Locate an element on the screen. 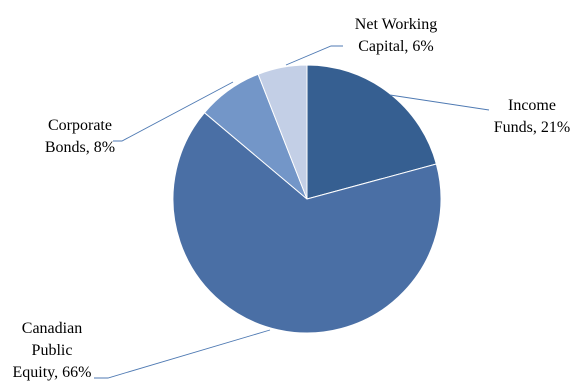  slice-label-line: Public is located at coordinates (52, 350).